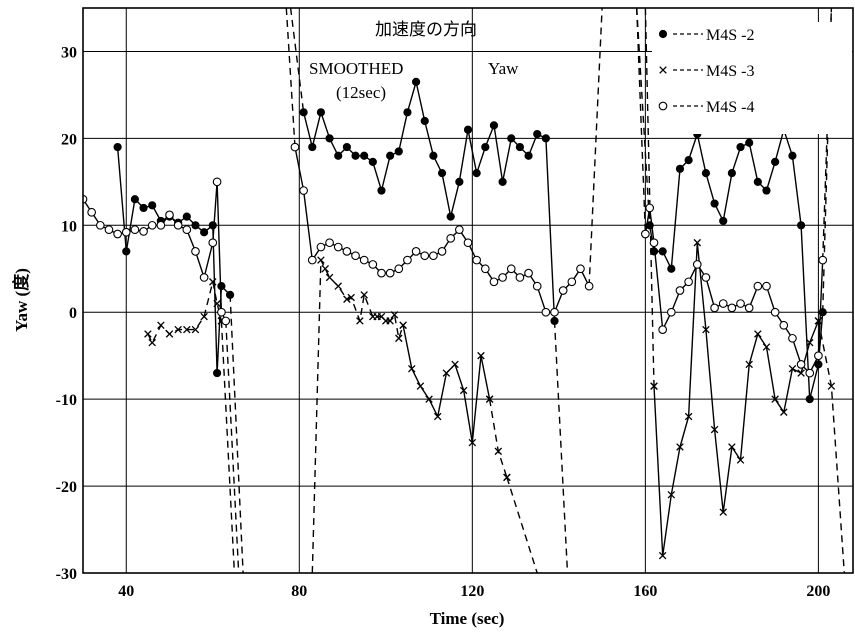 The height and width of the screenshot is (632, 855). Describe the element at coordinates (645, 591) in the screenshot. I see `x-tick-label: 160` at that location.